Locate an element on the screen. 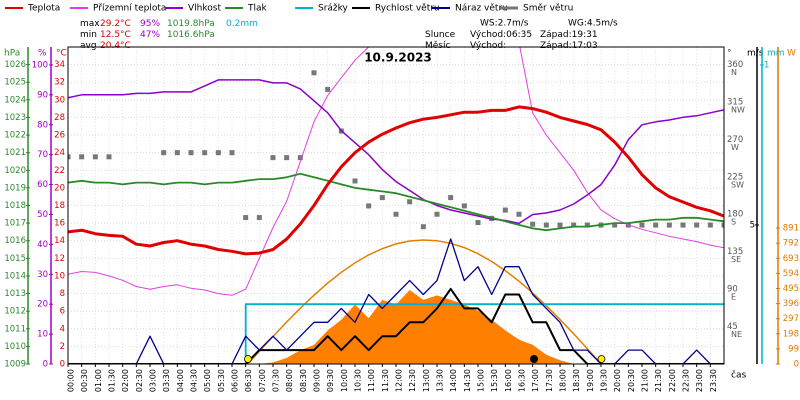  y-tick-label: 1 is located at coordinates (766, 65).